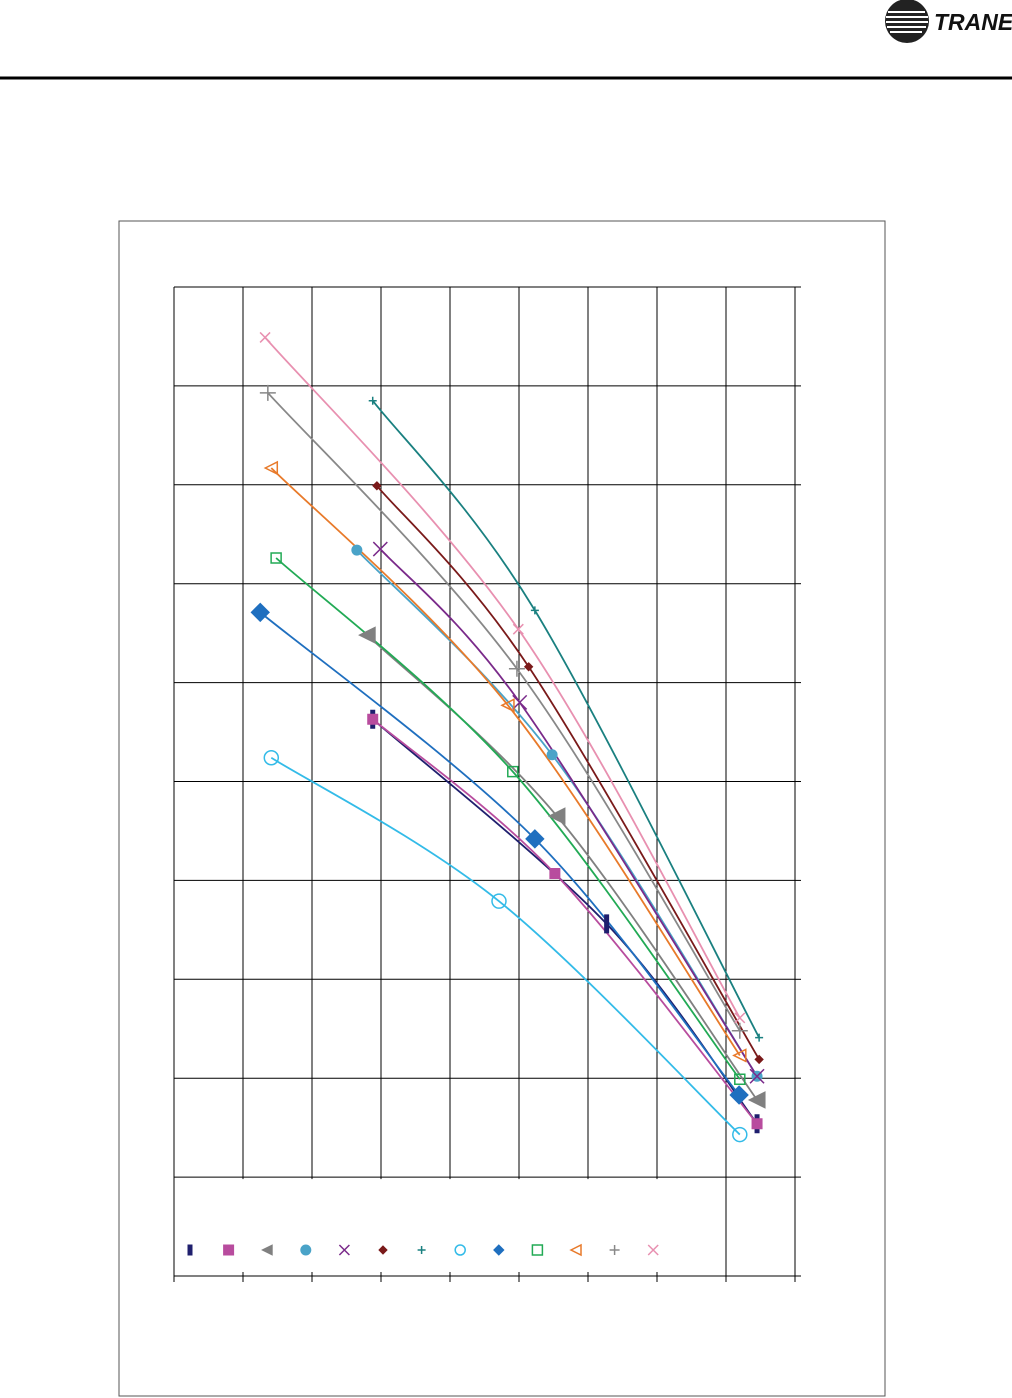 The image size is (1012, 1398). Describe the element at coordinates (430, 1225) in the screenshot. I see `legend-box` at that location.